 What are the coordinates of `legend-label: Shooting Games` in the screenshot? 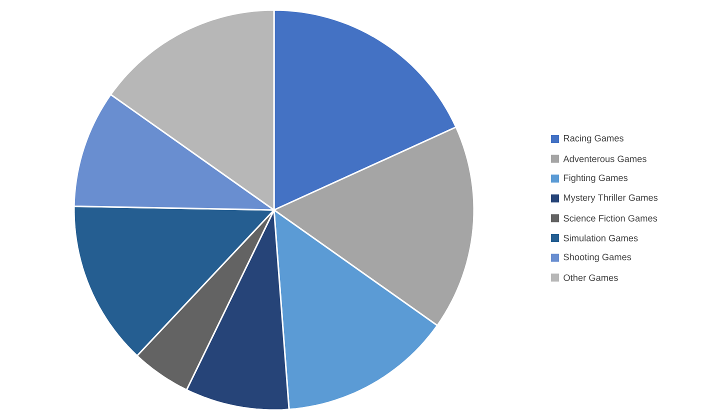 It's located at (598, 258).